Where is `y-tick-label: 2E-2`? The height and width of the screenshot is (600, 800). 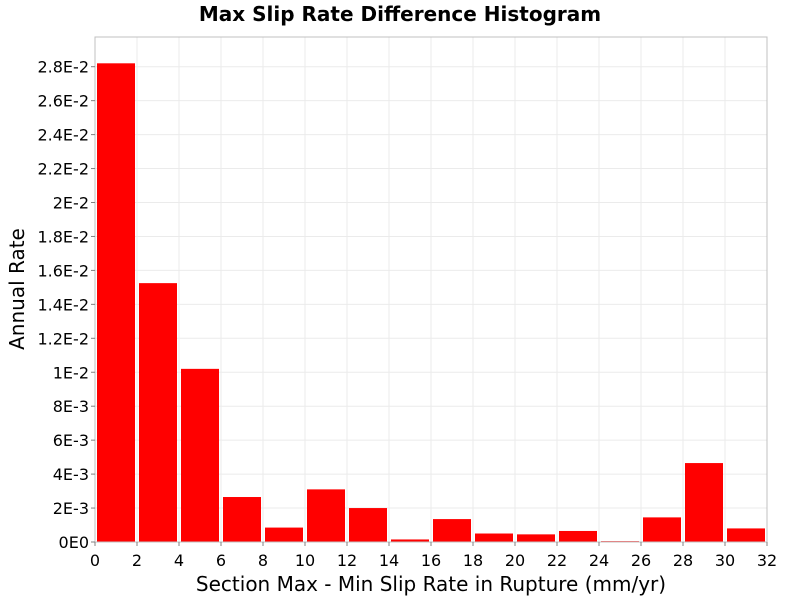
y-tick-label: 2E-2 is located at coordinates (71, 203).